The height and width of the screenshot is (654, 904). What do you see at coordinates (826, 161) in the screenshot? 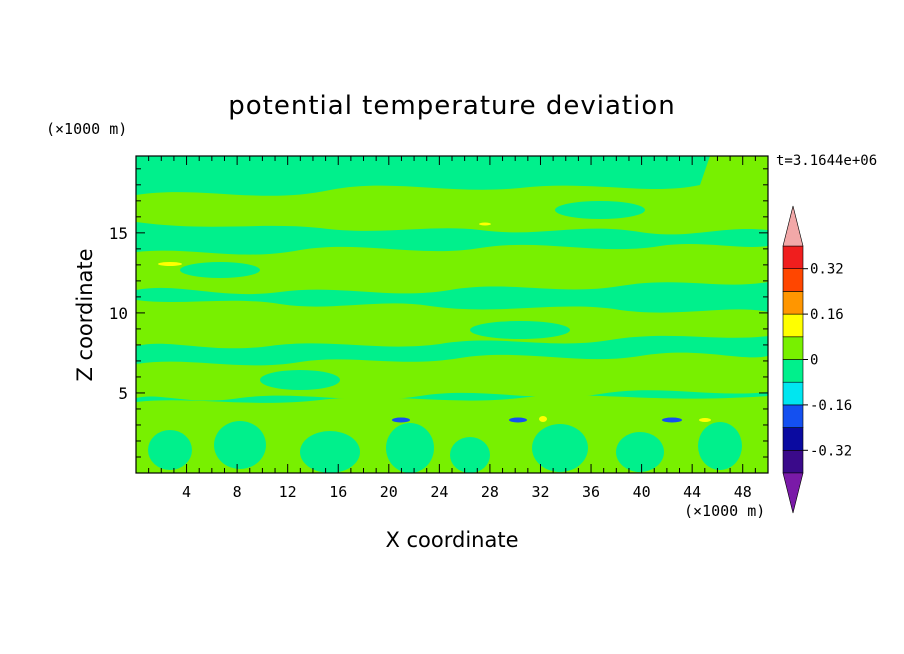
I see `time-label: t=3.1644e+06` at bounding box center [826, 161].